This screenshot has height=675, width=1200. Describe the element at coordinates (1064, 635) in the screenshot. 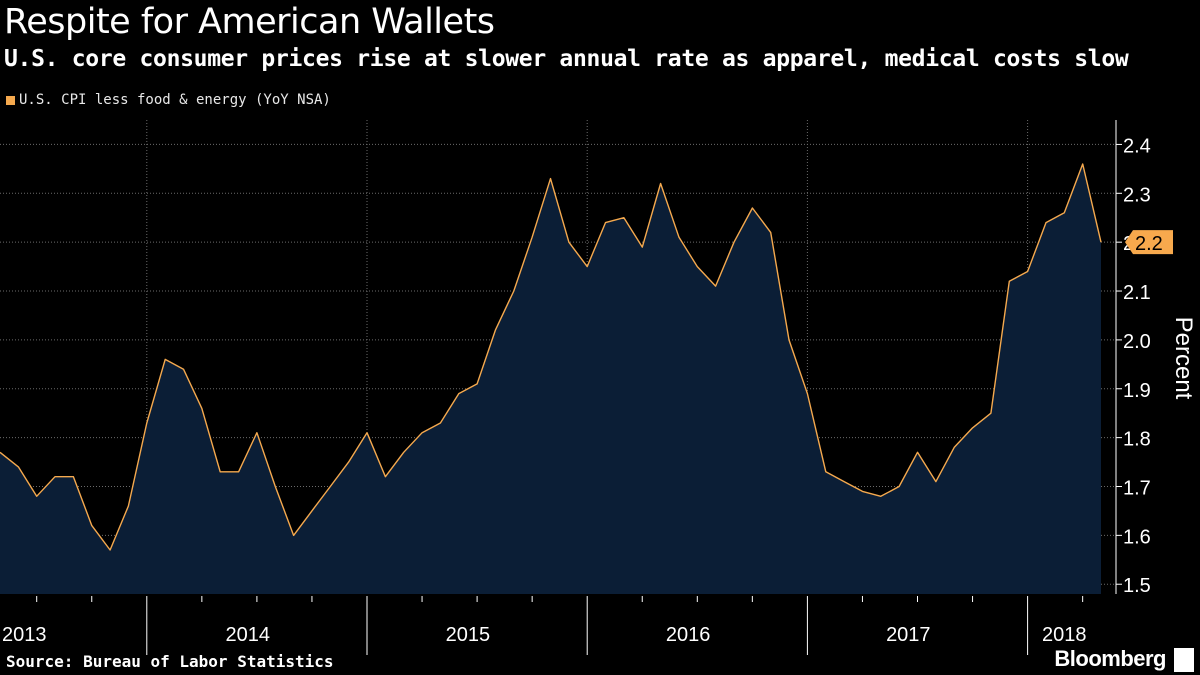

I see `x-tick-label: 2018` at that location.